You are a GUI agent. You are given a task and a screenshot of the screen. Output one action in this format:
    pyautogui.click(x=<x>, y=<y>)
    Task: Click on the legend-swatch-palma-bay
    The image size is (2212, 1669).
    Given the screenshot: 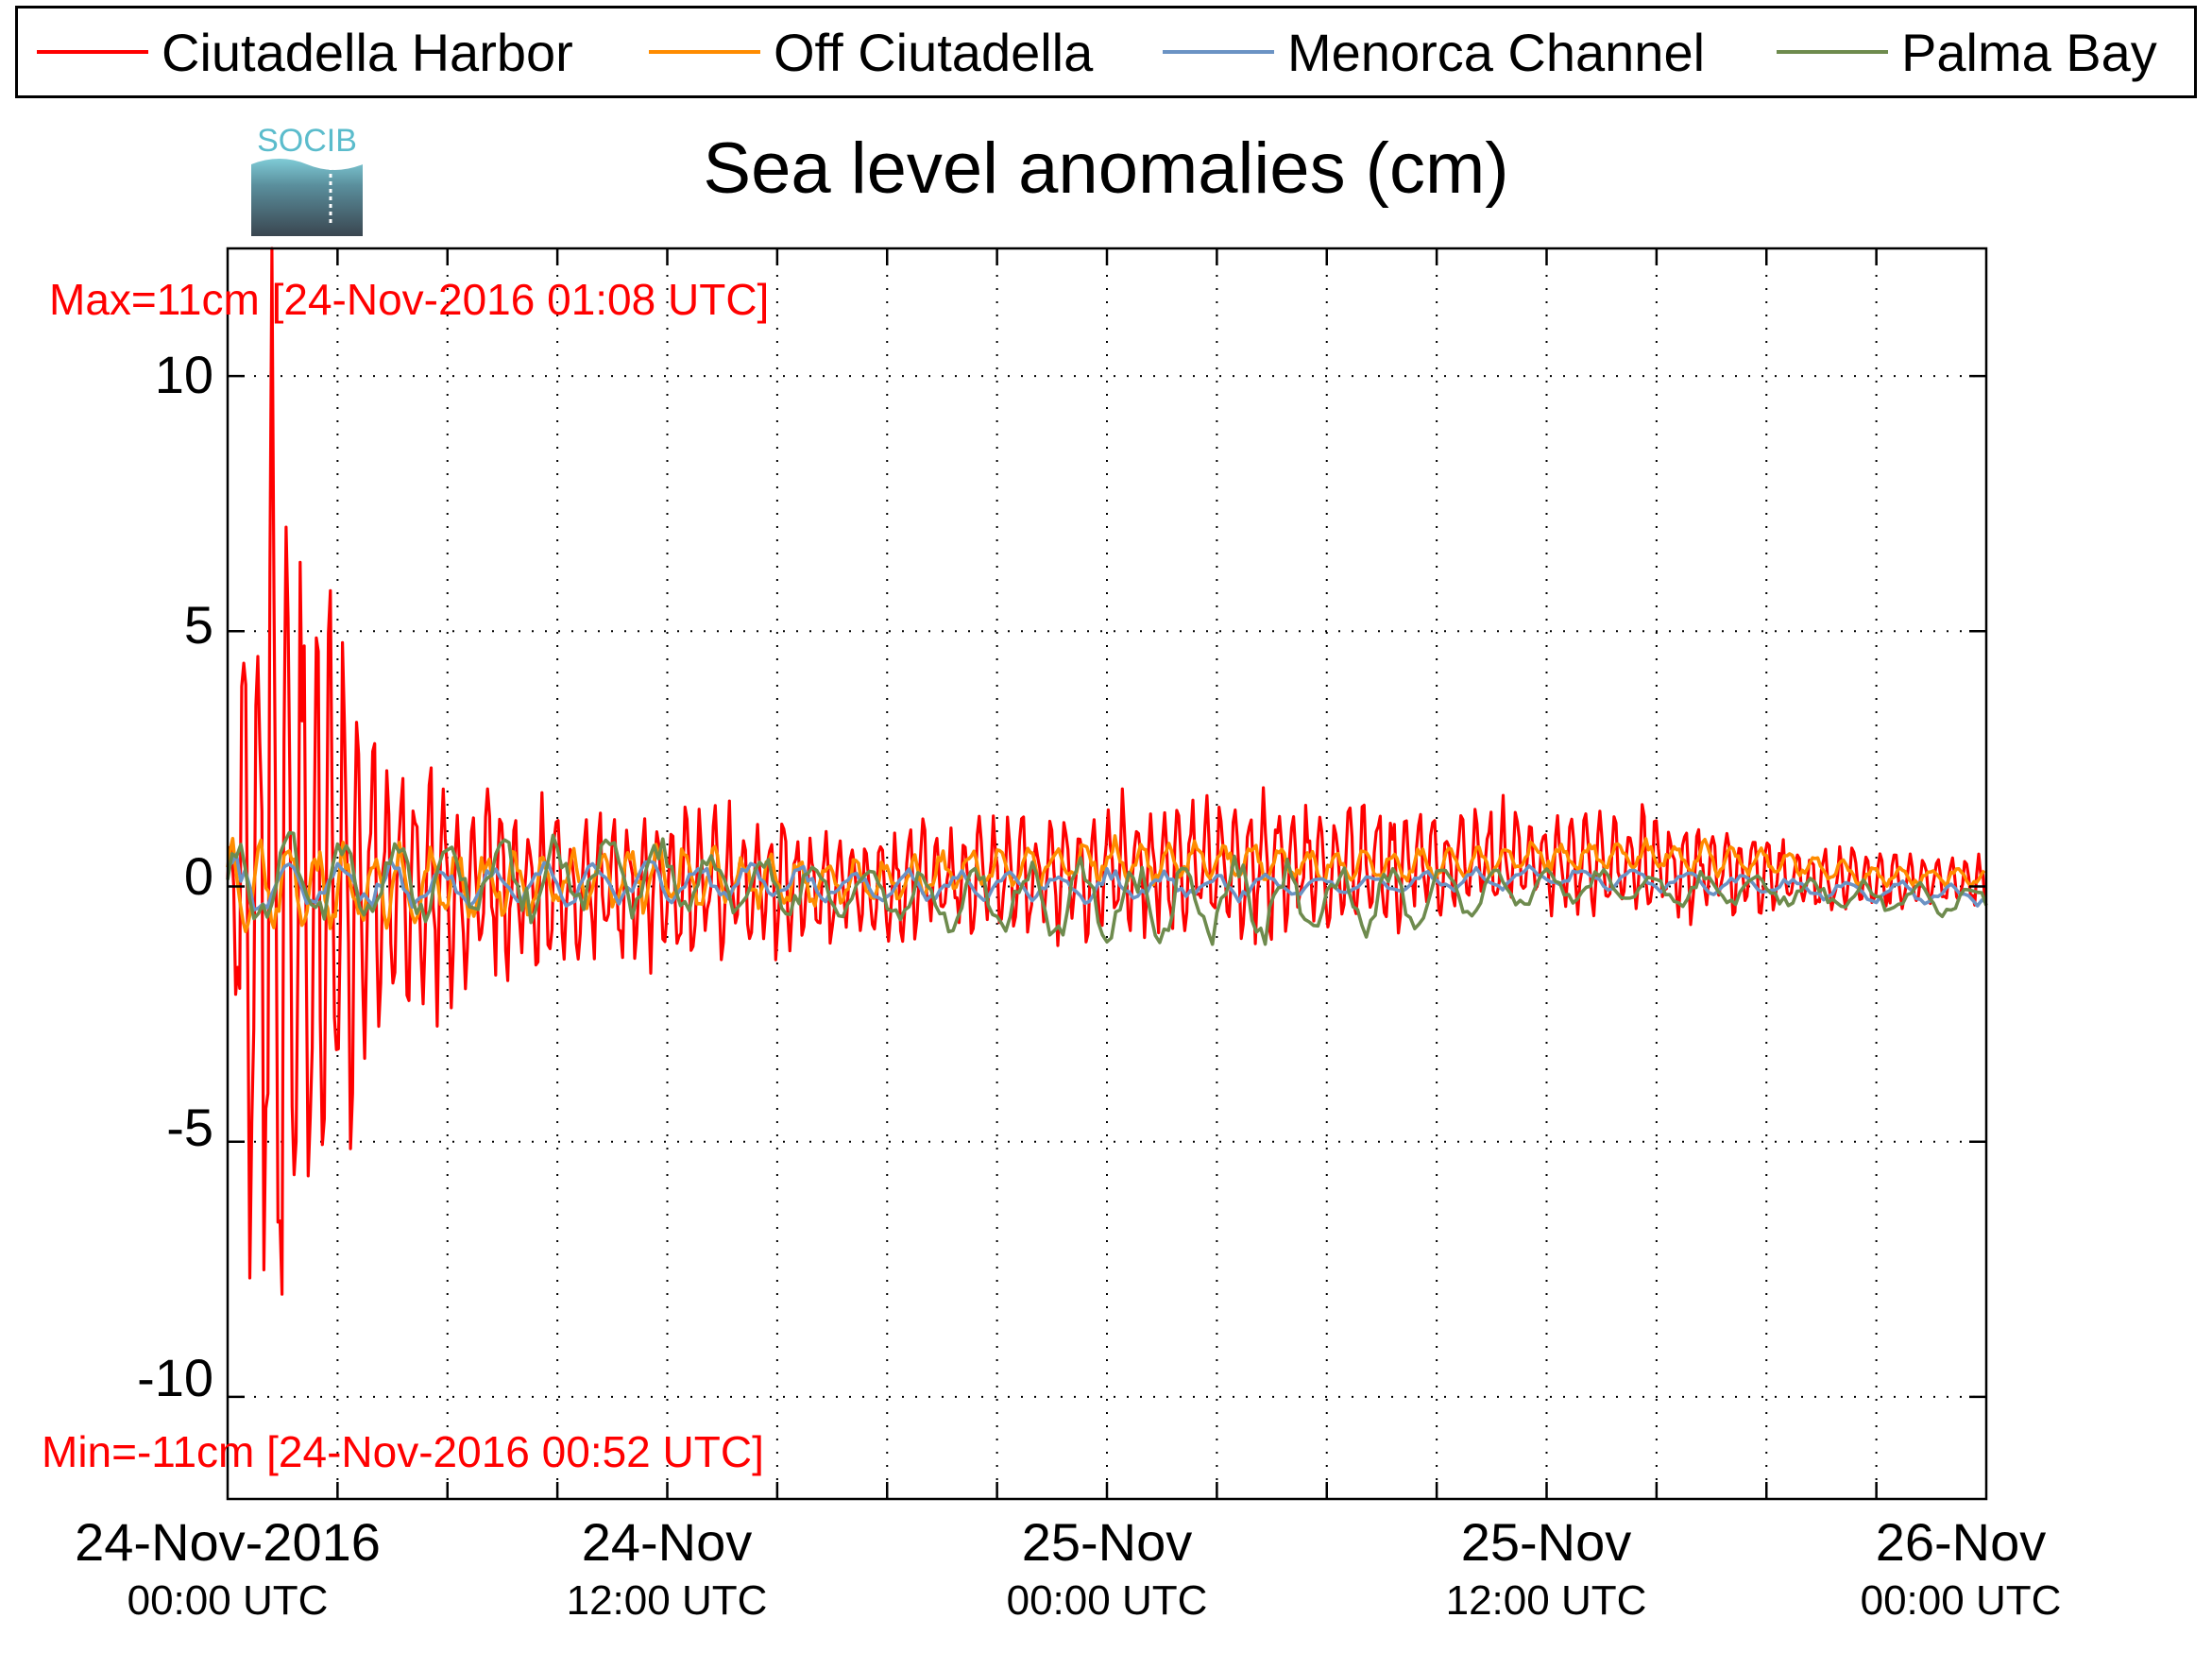 What is the action you would take?
    pyautogui.click(x=1832, y=52)
    